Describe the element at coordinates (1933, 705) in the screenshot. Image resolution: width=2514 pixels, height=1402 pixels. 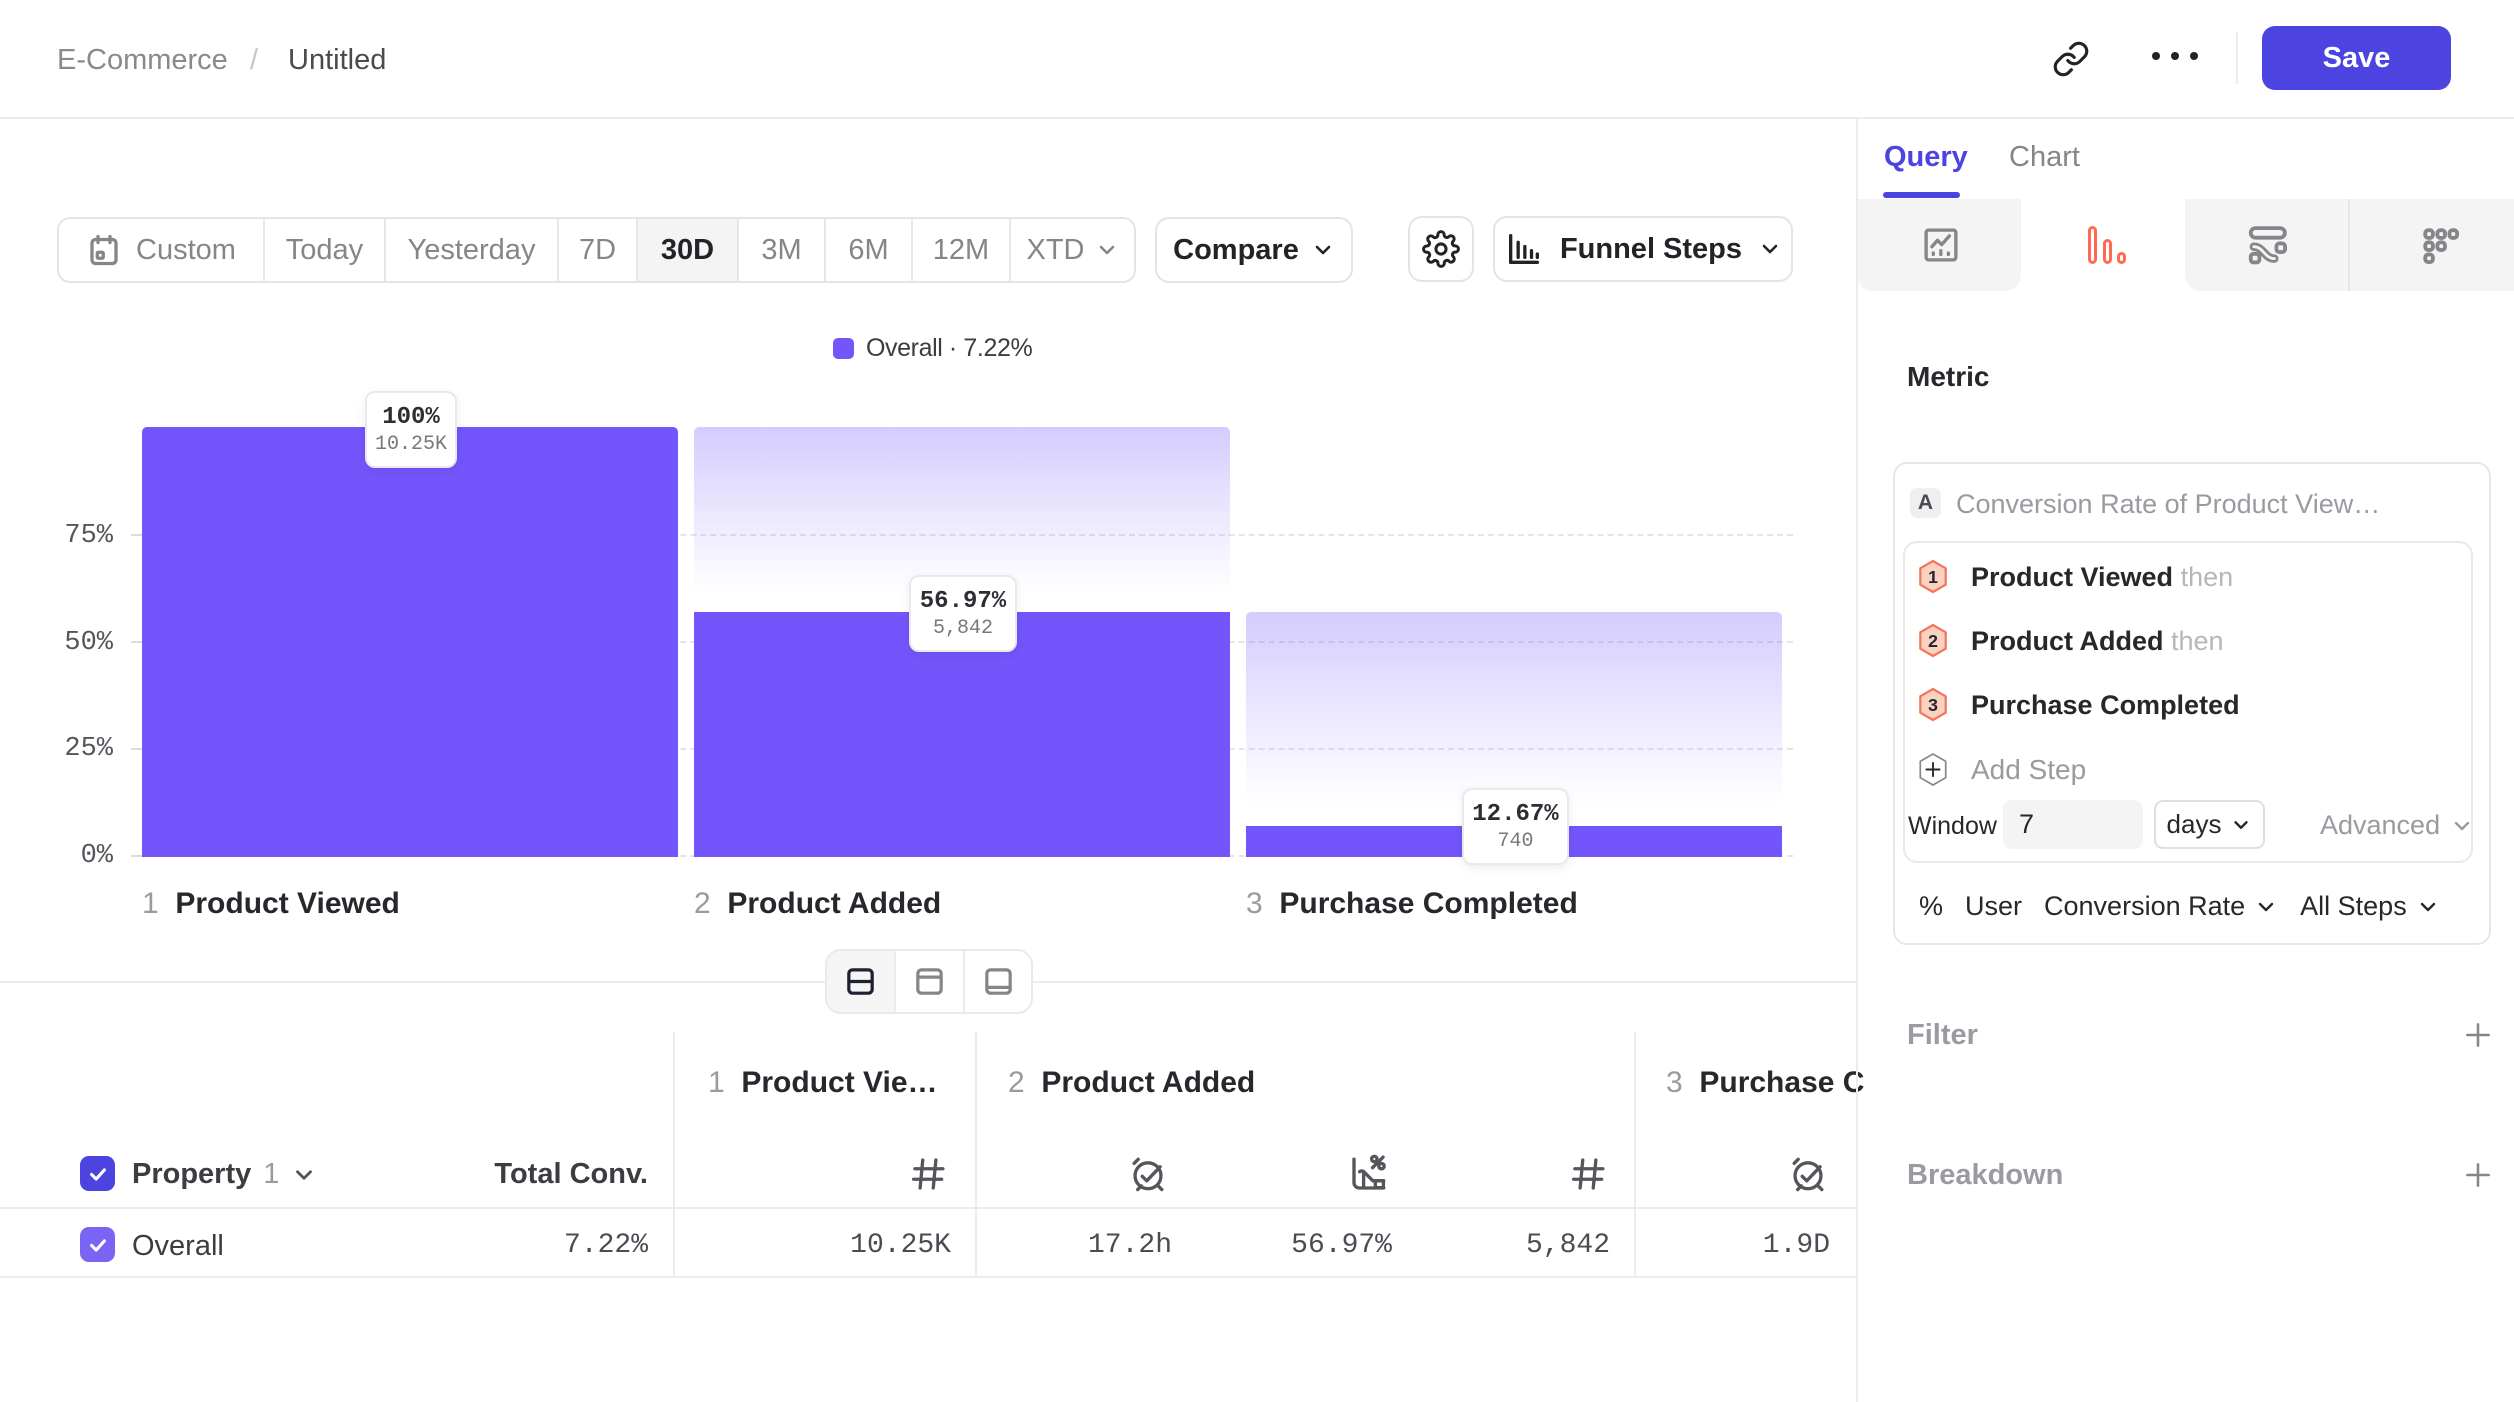
I see `svg-text: 3` at that location.